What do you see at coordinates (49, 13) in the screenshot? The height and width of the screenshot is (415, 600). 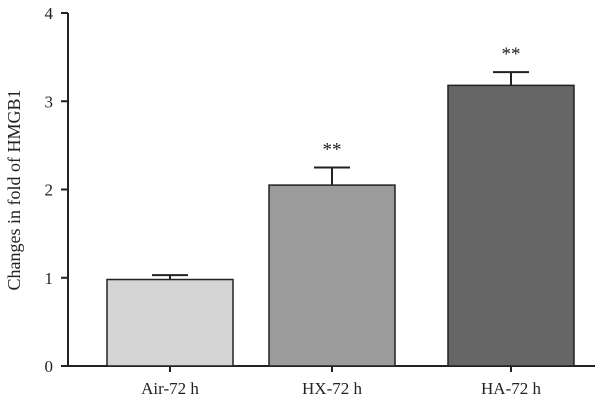 I see `y-tick-label: 4` at bounding box center [49, 13].